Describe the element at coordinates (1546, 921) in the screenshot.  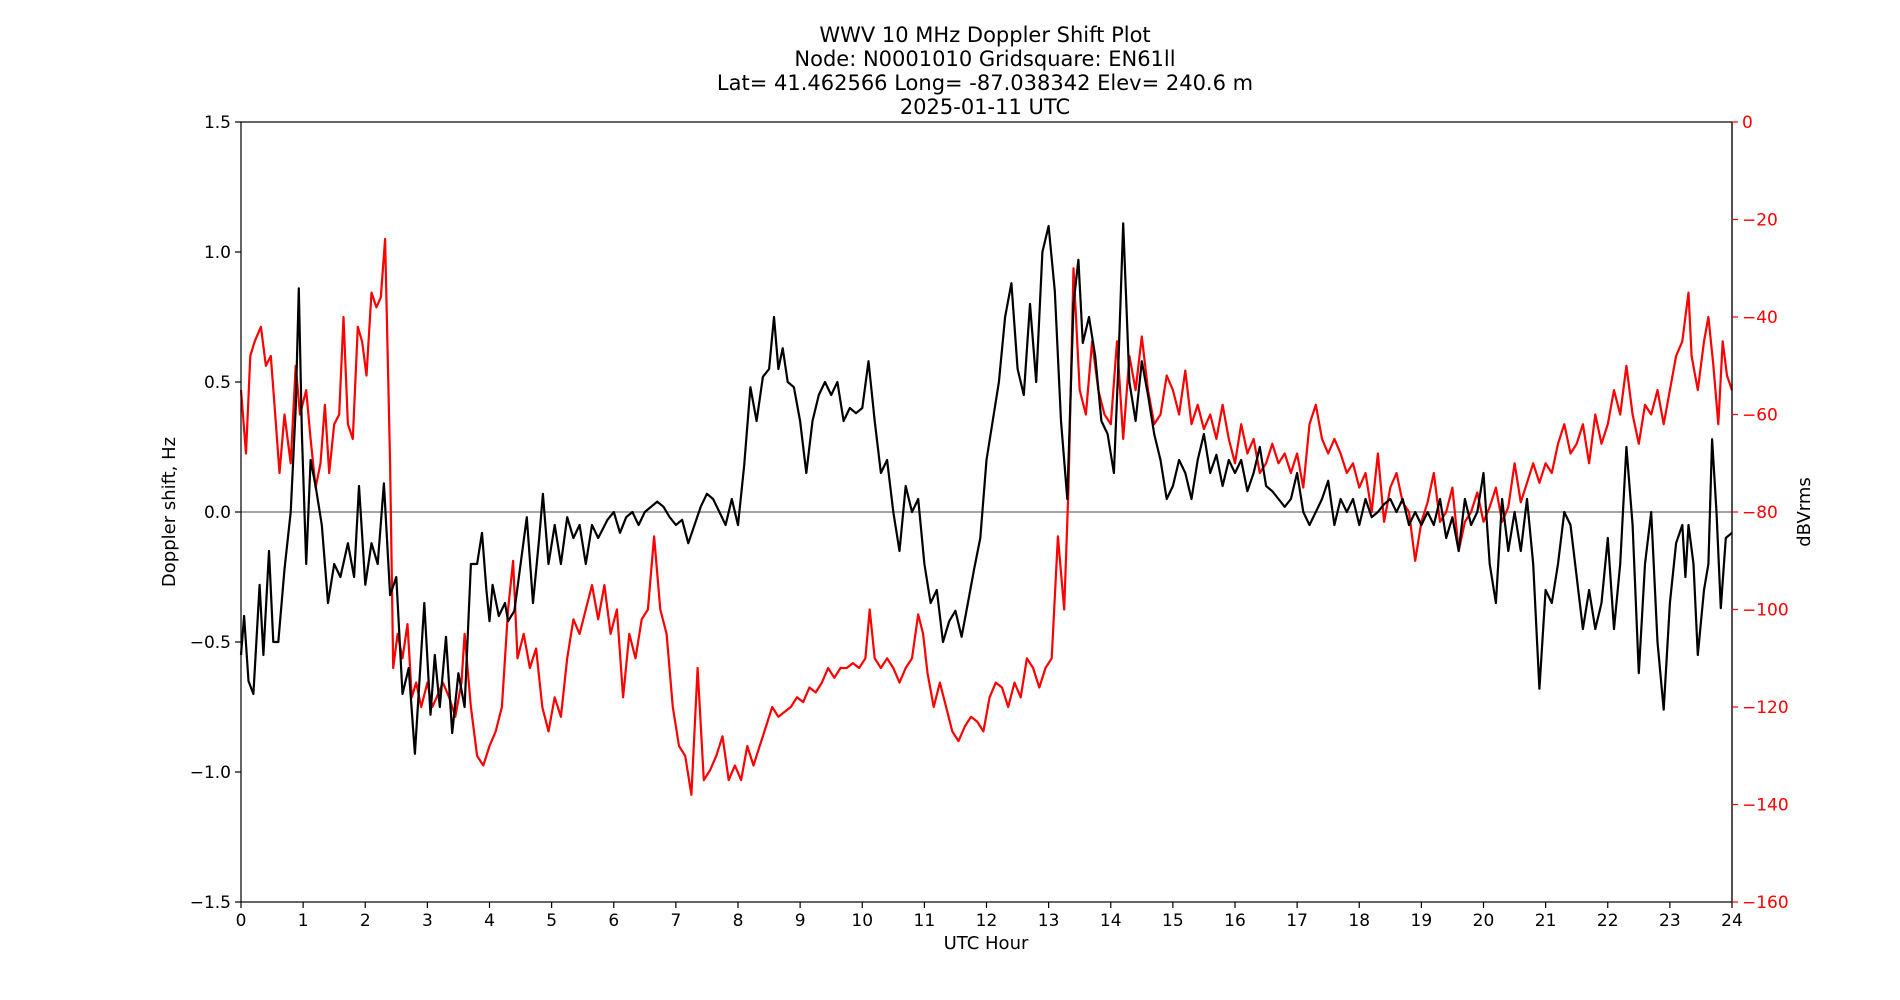
I see `x-tick-label: 21` at that location.